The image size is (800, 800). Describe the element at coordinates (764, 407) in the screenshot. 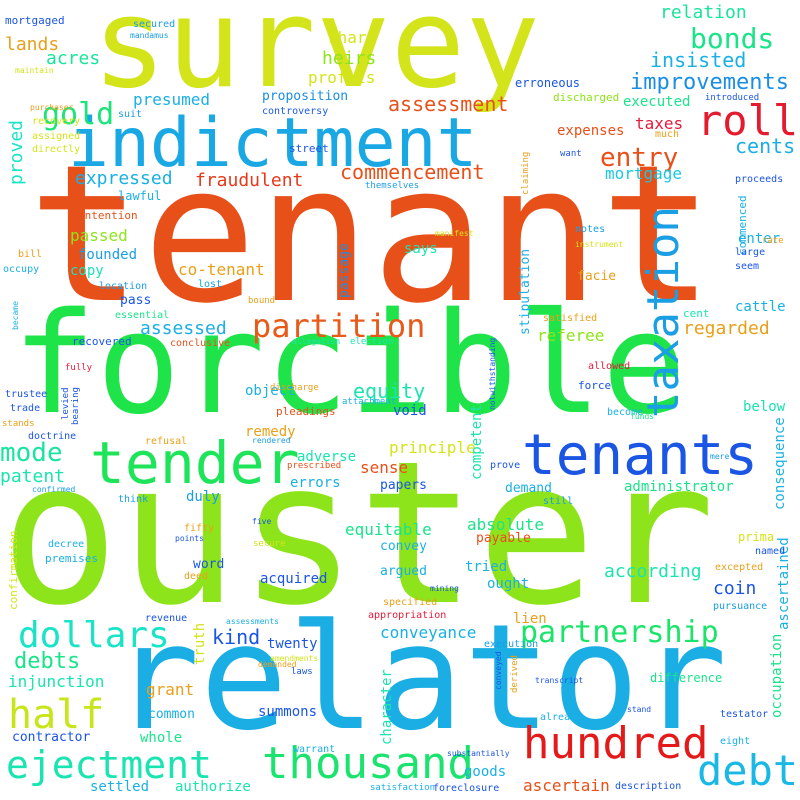

I see `word-below: below` at that location.